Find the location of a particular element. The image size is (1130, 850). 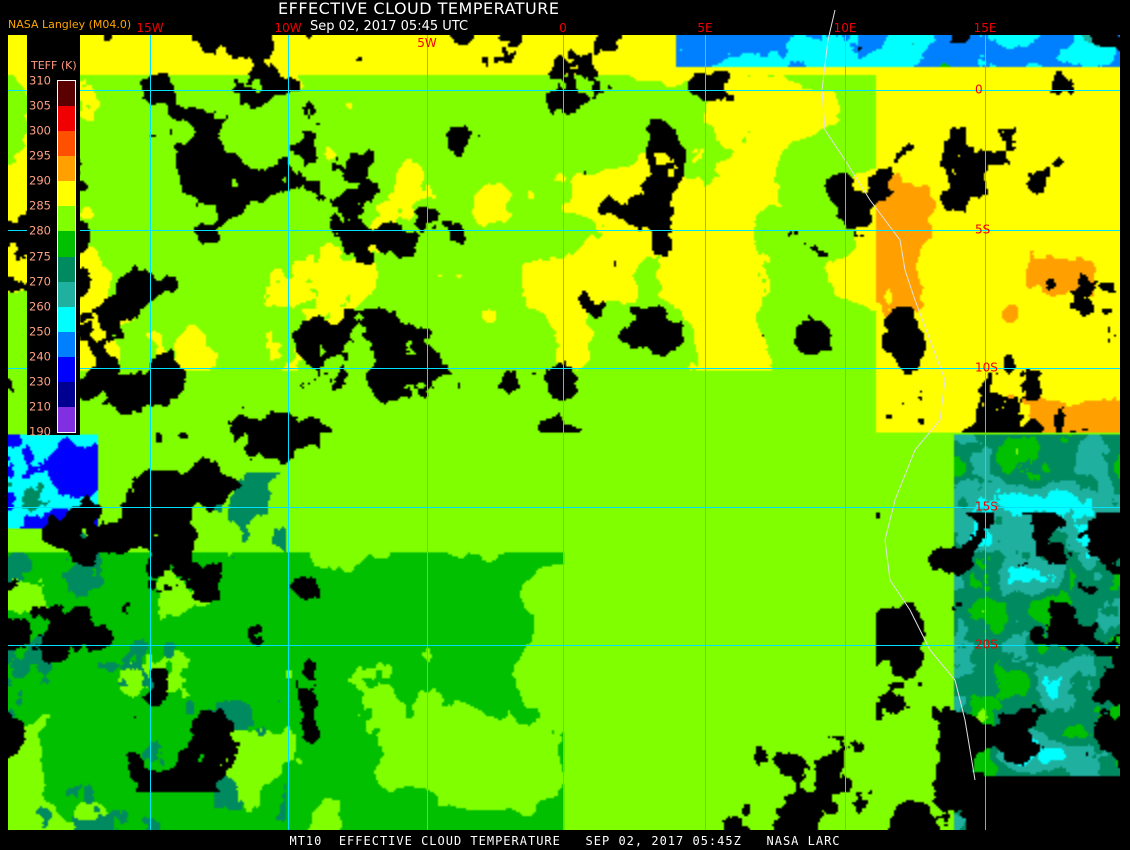

longitude-label: 15W is located at coordinates (150, 28).